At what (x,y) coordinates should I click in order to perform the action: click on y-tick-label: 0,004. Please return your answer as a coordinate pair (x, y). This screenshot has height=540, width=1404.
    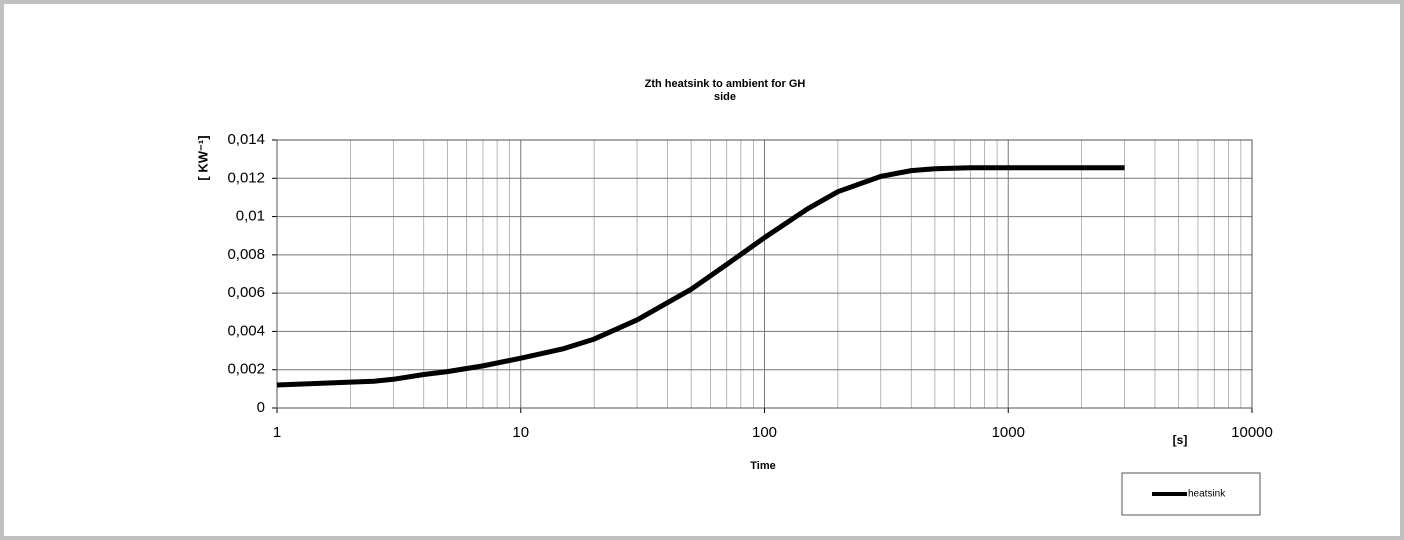
    Looking at the image, I should click on (246, 330).